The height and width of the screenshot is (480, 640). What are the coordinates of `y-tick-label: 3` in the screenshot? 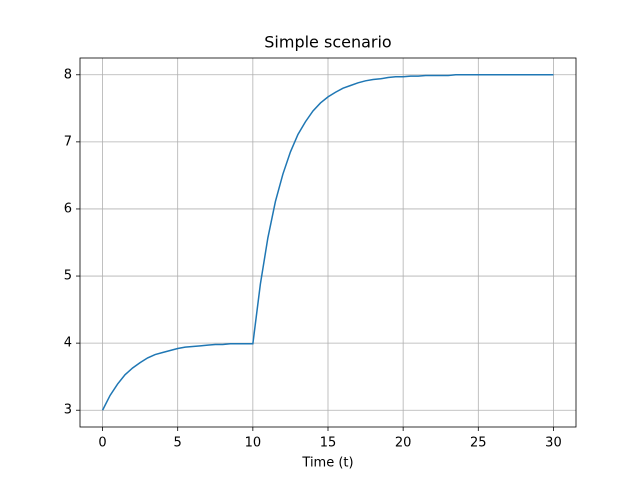 It's located at (68, 410).